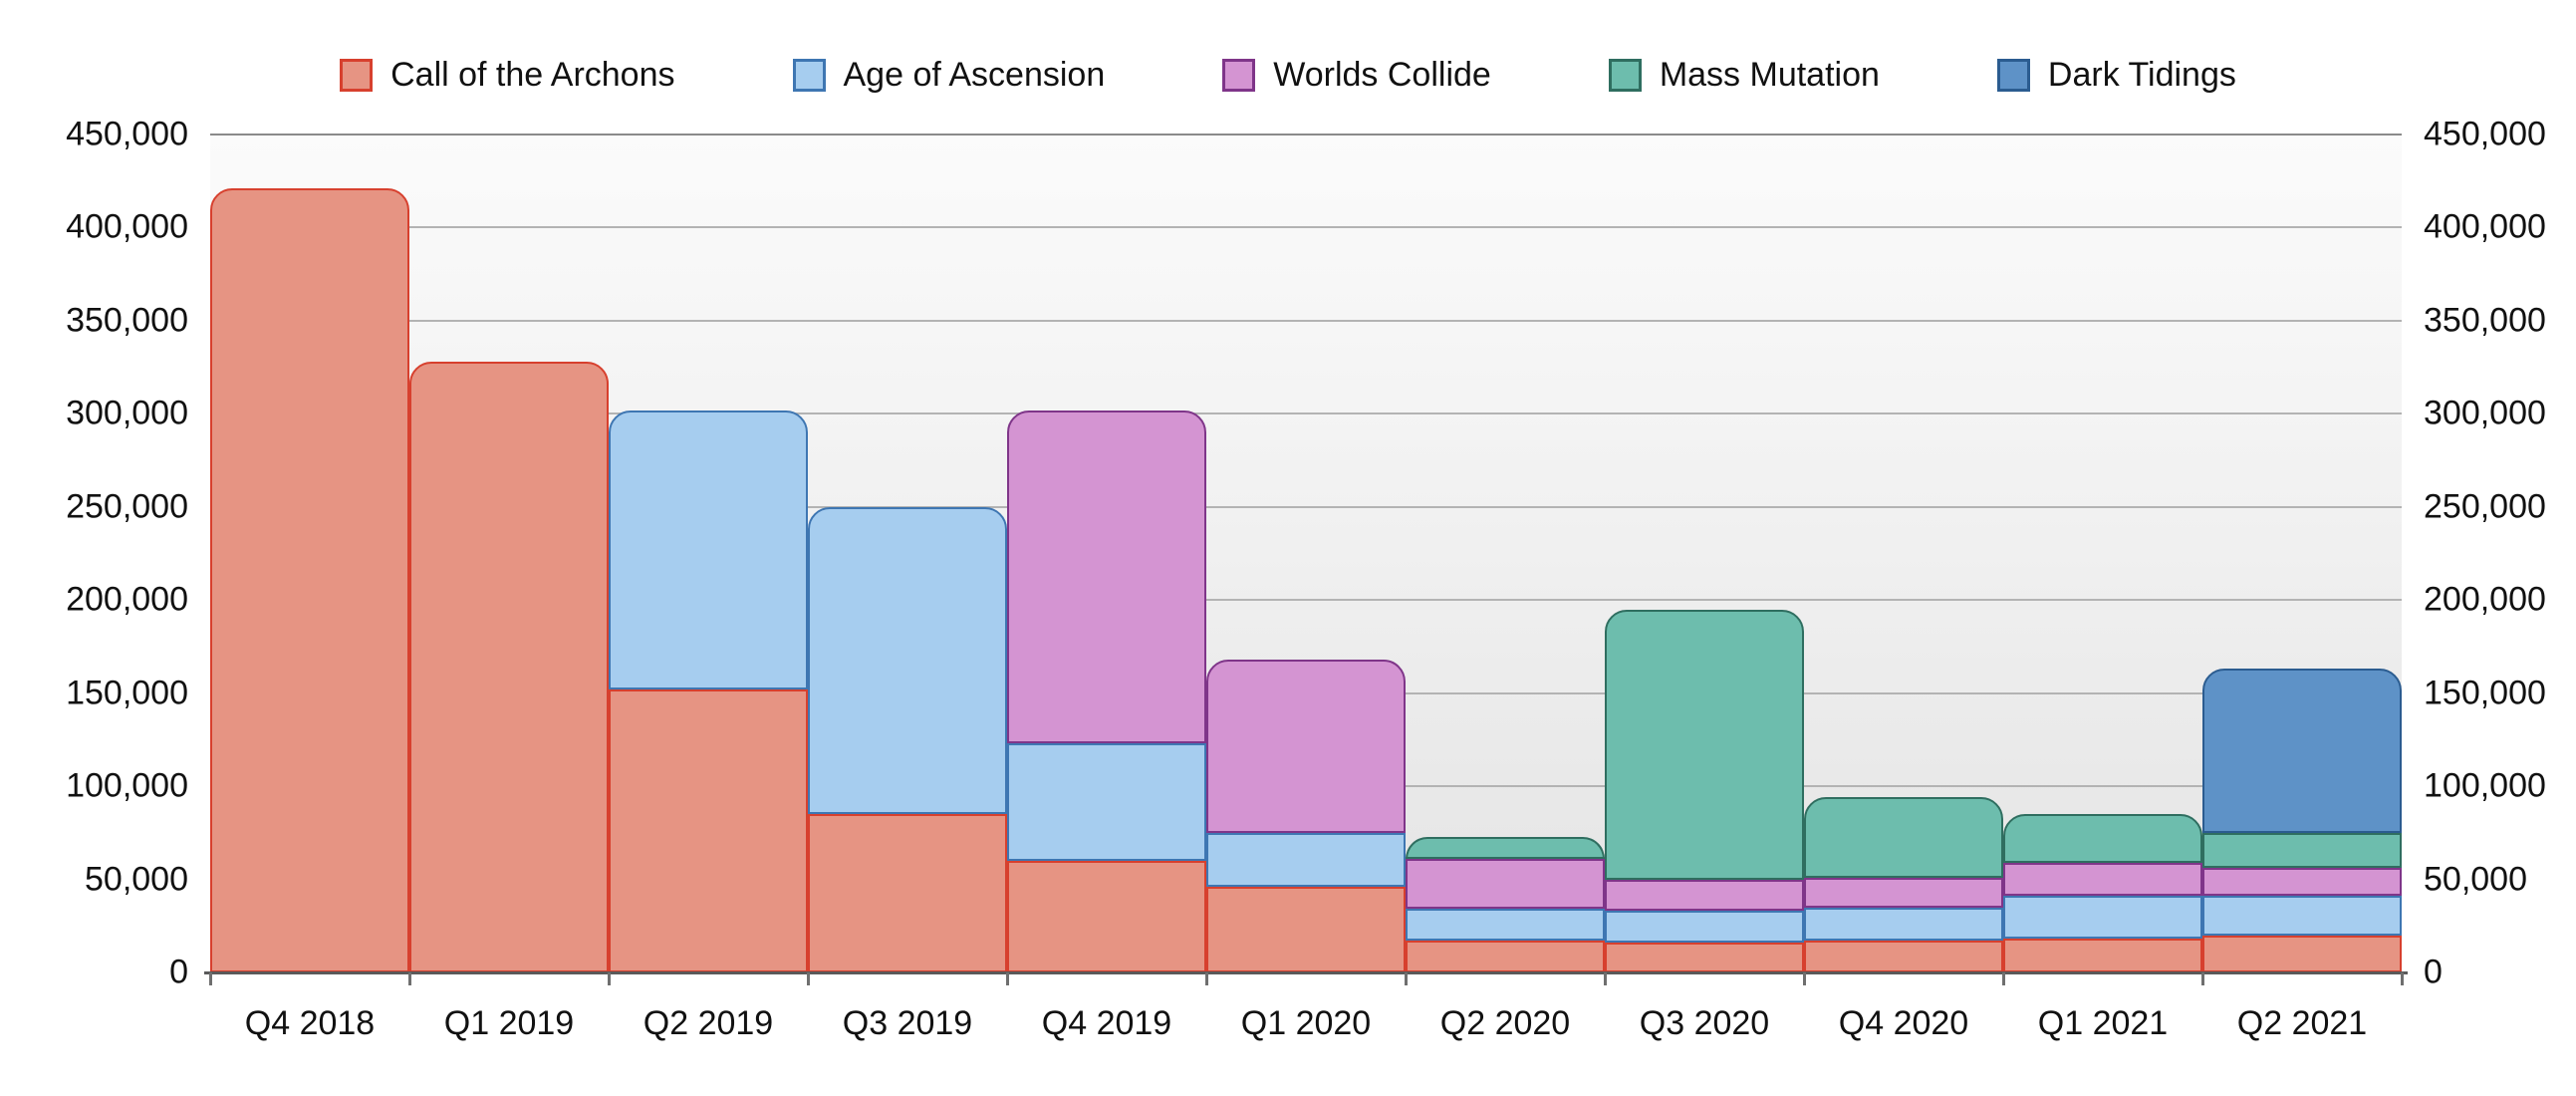  Describe the element at coordinates (1505, 847) in the screenshot. I see `segment-mass-mutation-q2-2020` at that location.